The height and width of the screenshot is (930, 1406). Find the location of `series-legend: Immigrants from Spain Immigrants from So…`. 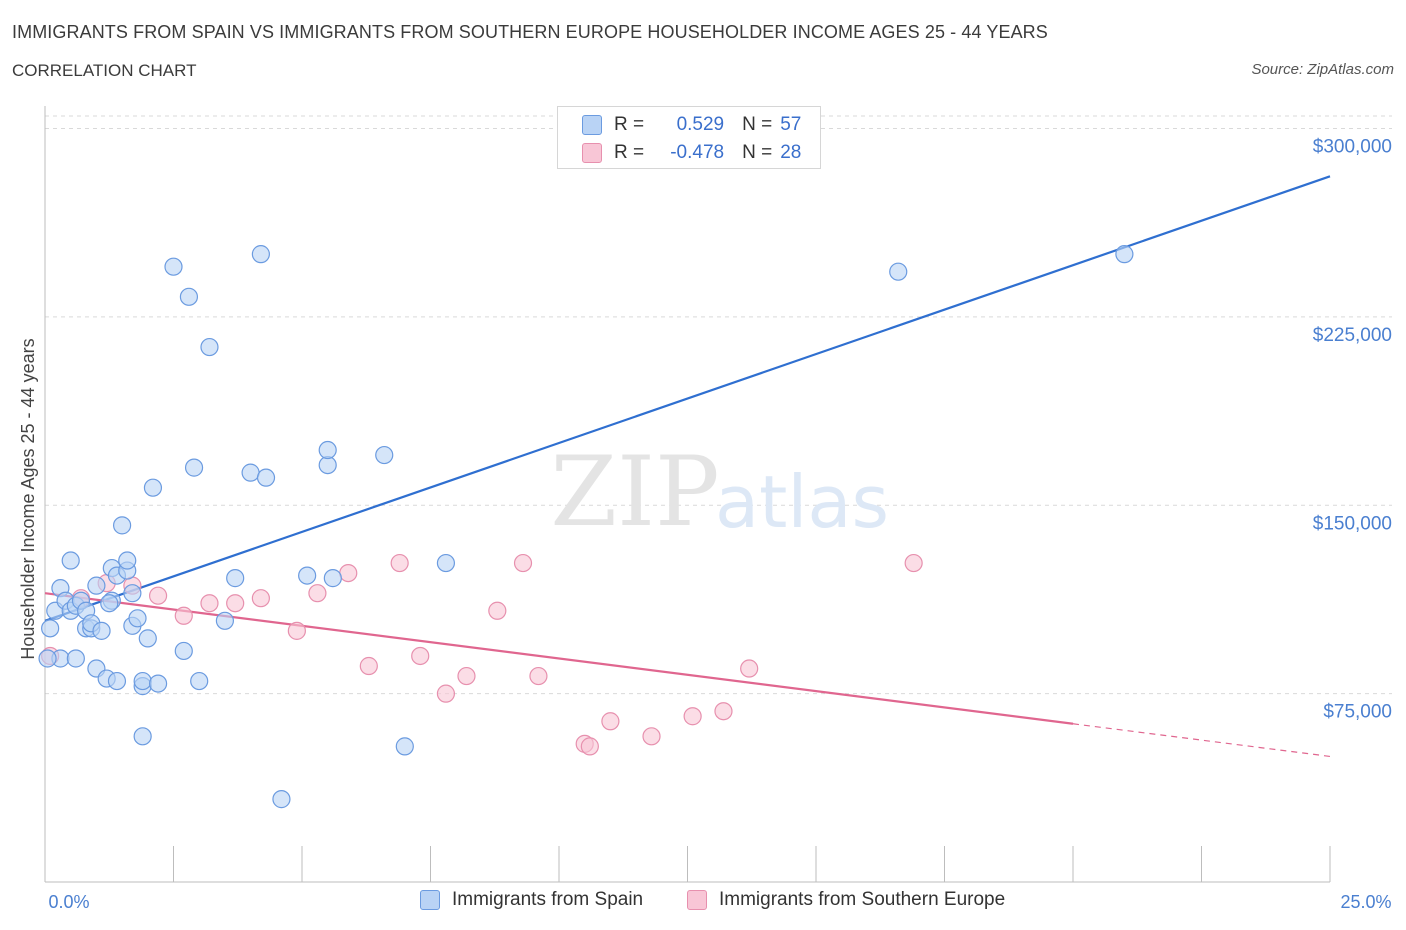

series-legend: Immigrants from Spain Immigrants from So… is located at coordinates (703, 902).